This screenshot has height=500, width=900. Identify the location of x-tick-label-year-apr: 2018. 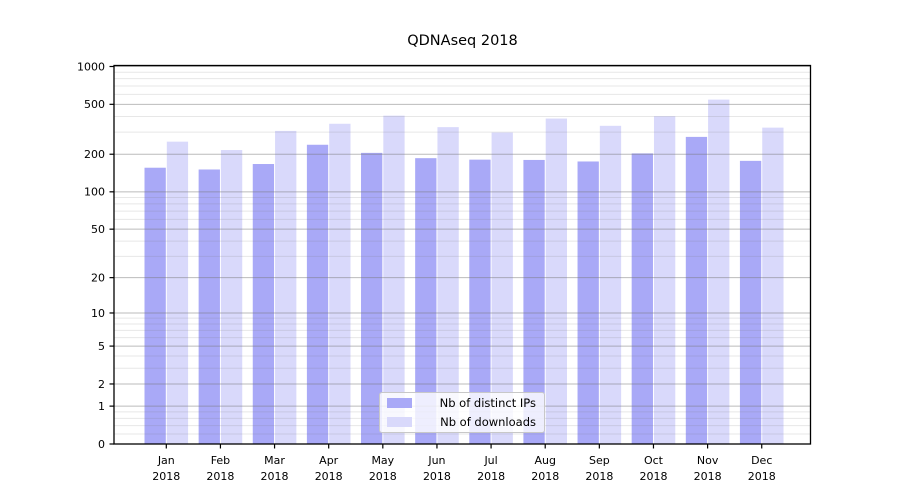
(329, 476).